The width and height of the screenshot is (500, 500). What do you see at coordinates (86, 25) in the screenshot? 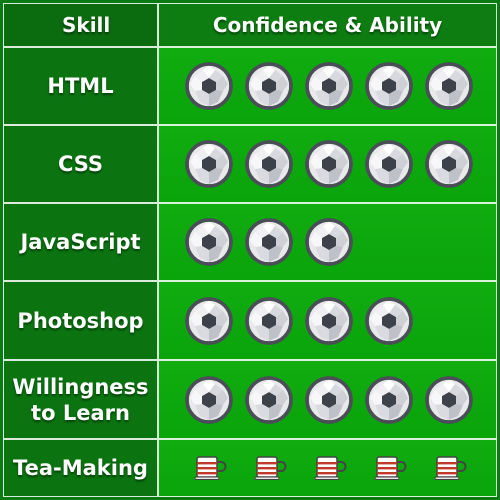
I see `header-skill-label: Skill` at bounding box center [86, 25].